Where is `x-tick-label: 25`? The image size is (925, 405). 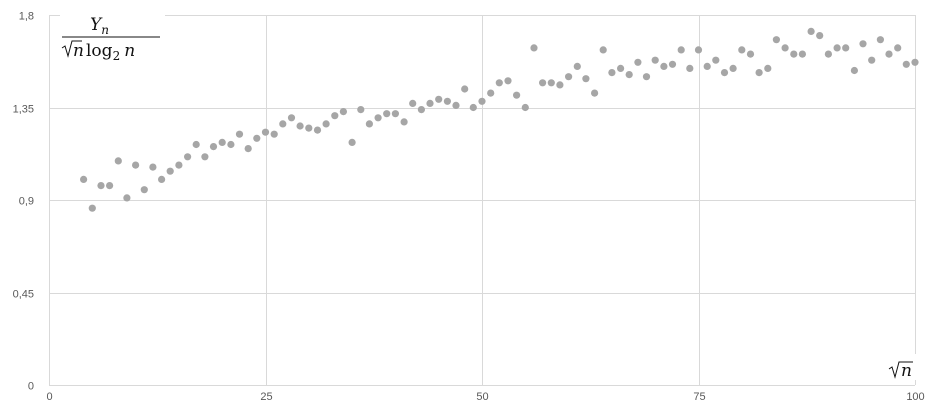
x-tick-label: 25 is located at coordinates (266, 397).